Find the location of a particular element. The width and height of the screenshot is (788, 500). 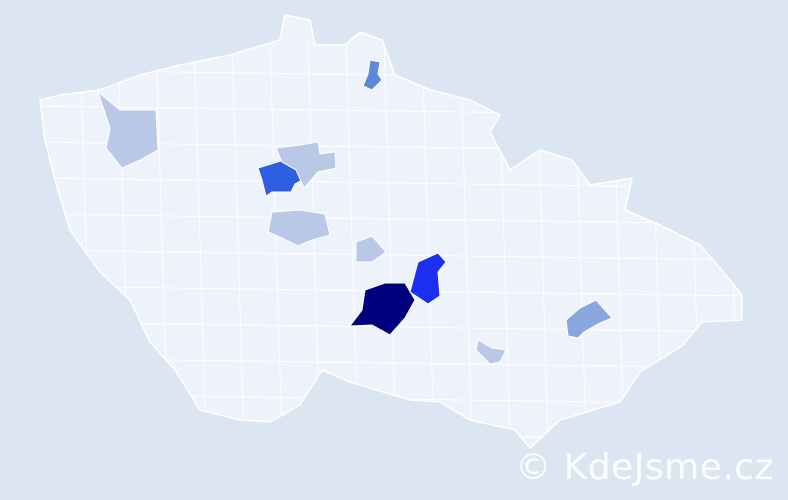

region-east-blue is located at coordinates (589, 319).